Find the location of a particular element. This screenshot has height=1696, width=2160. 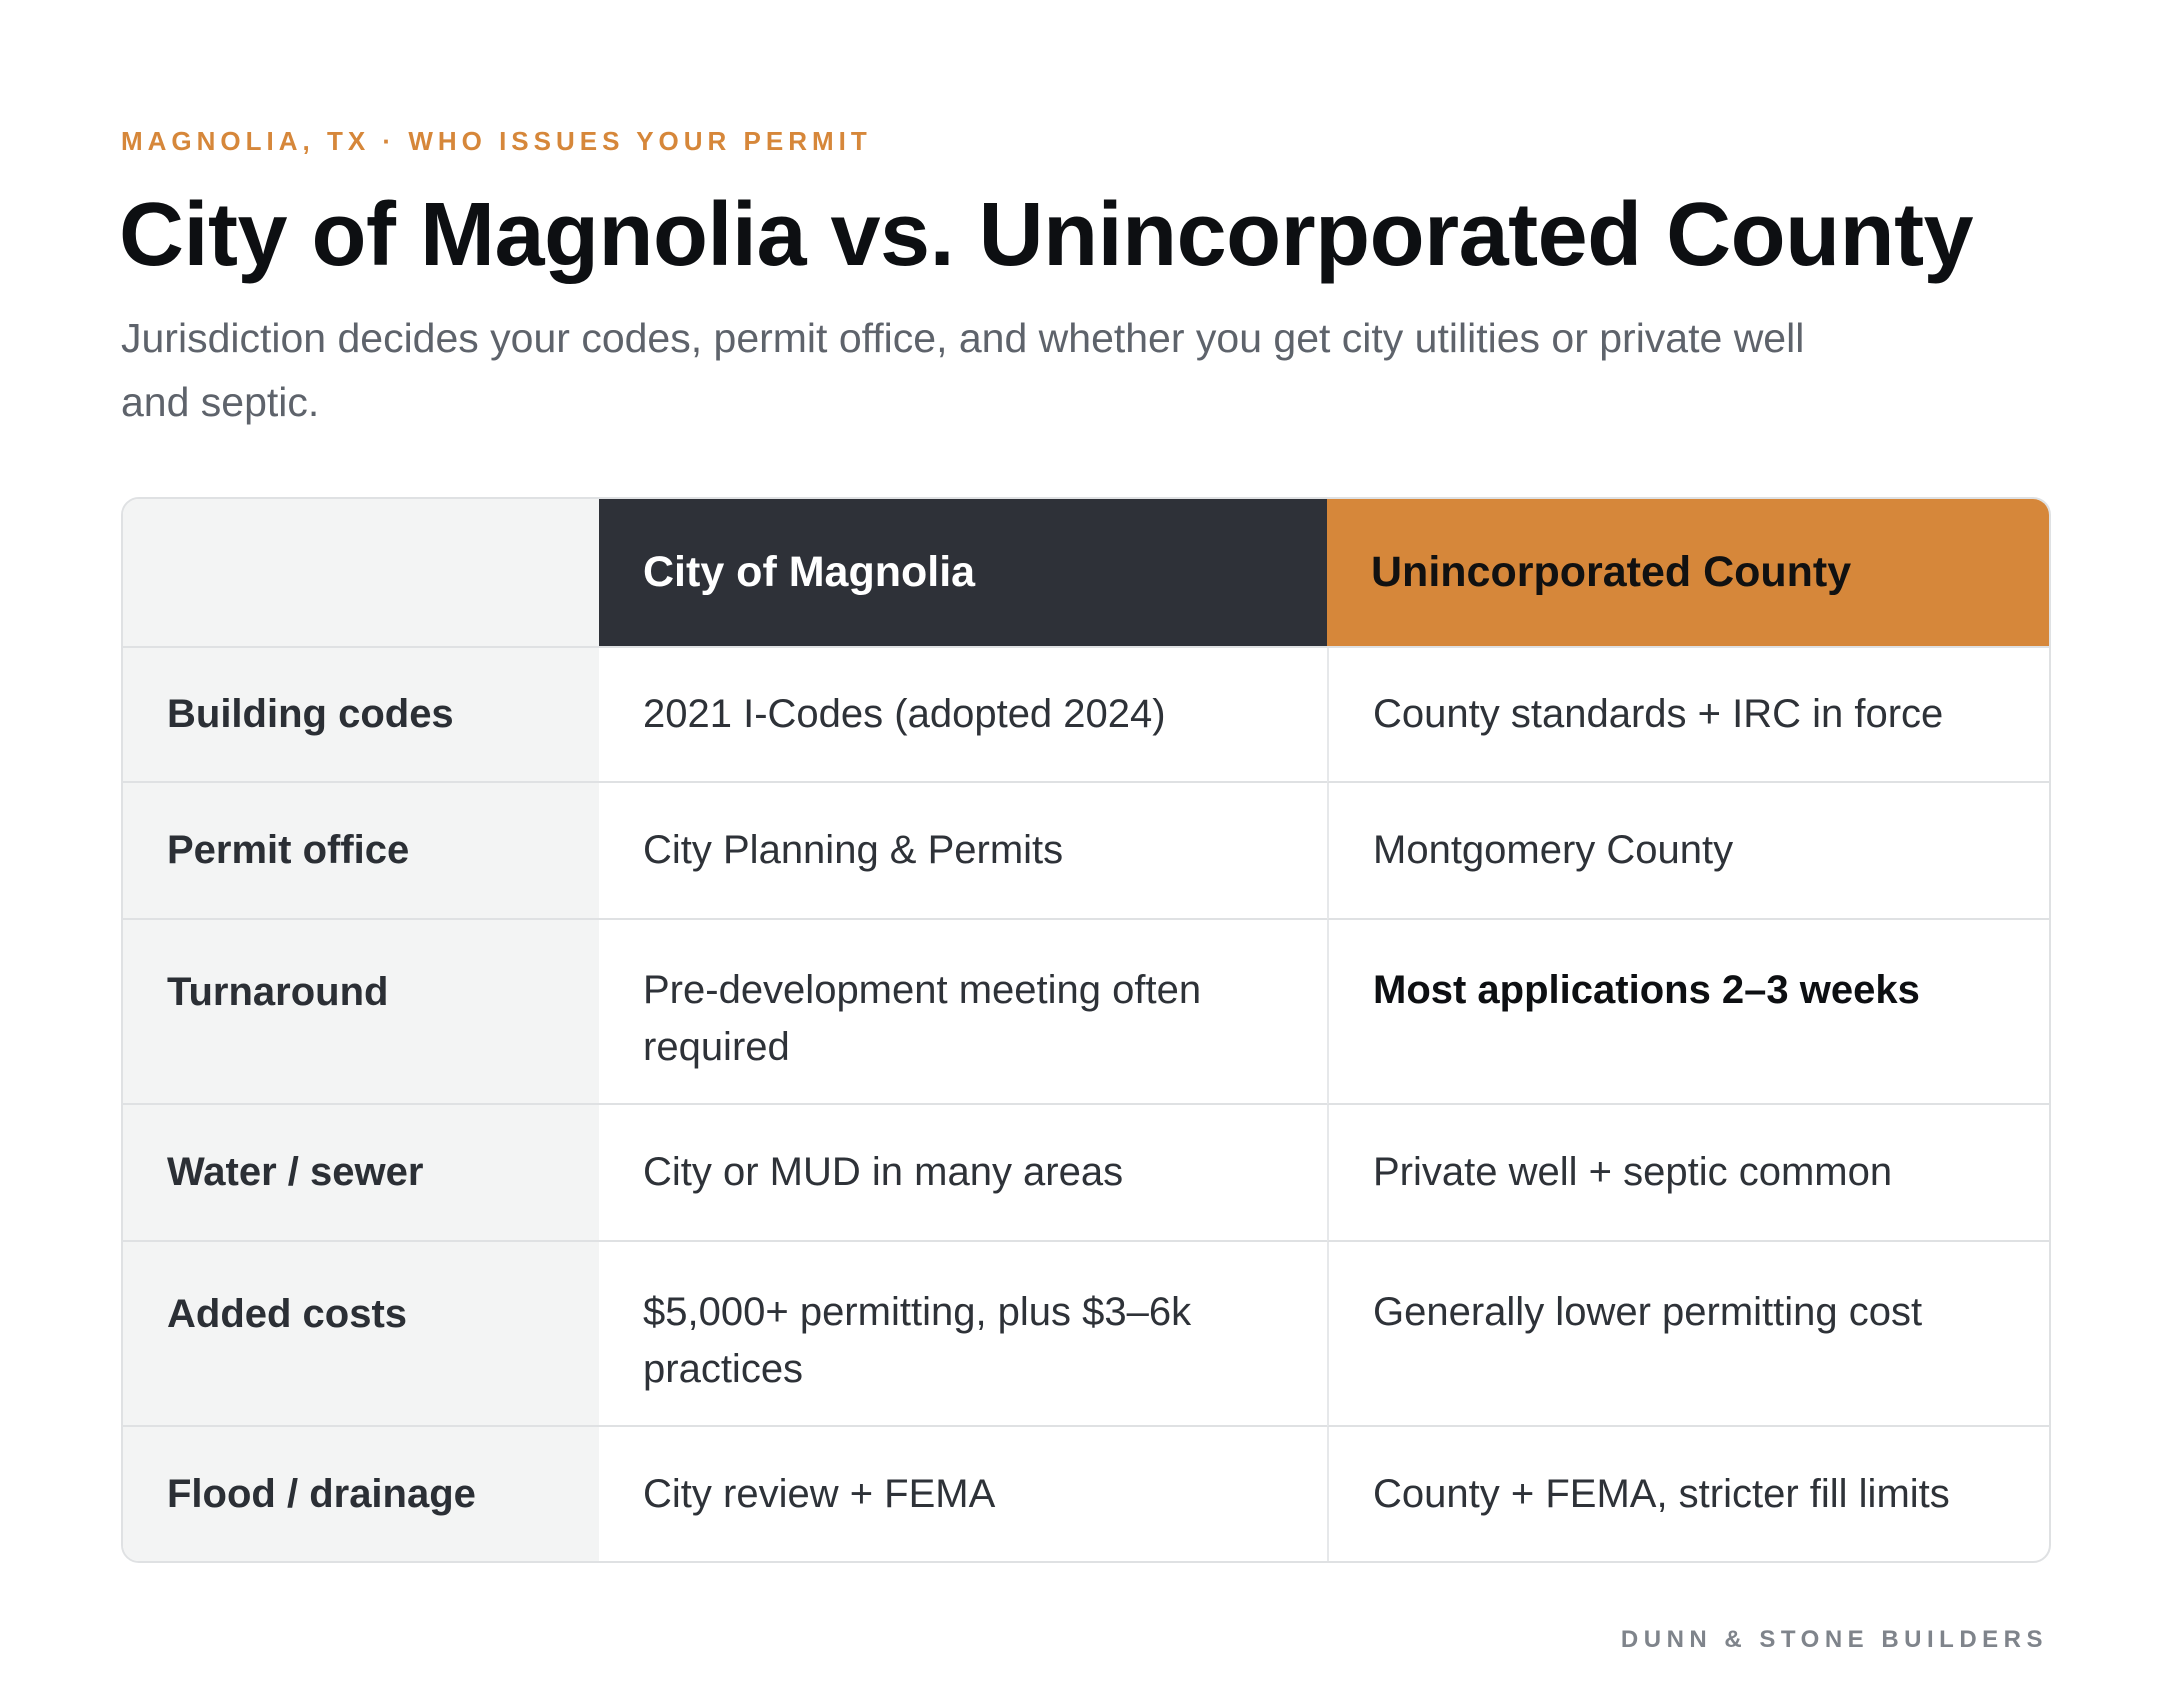

row-label-added-costs: Added costs is located at coordinates (361, 1334).